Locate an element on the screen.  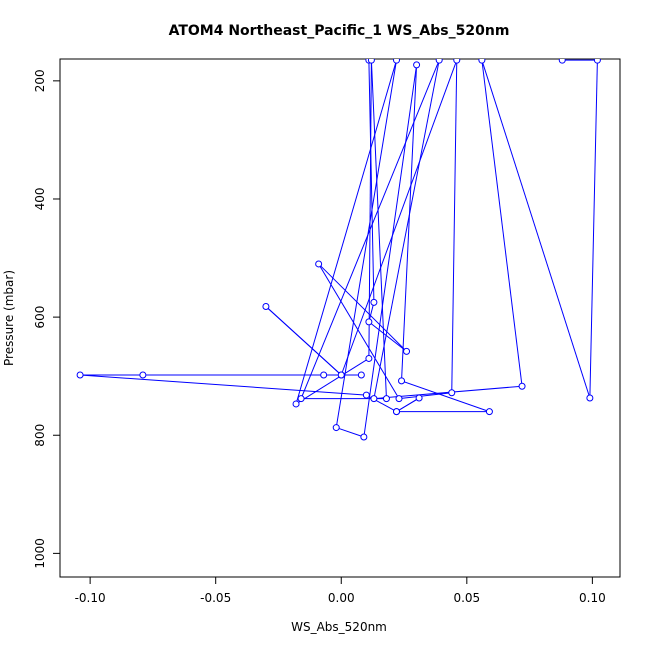
x-tick-label: -0.05 is located at coordinates (215, 598).